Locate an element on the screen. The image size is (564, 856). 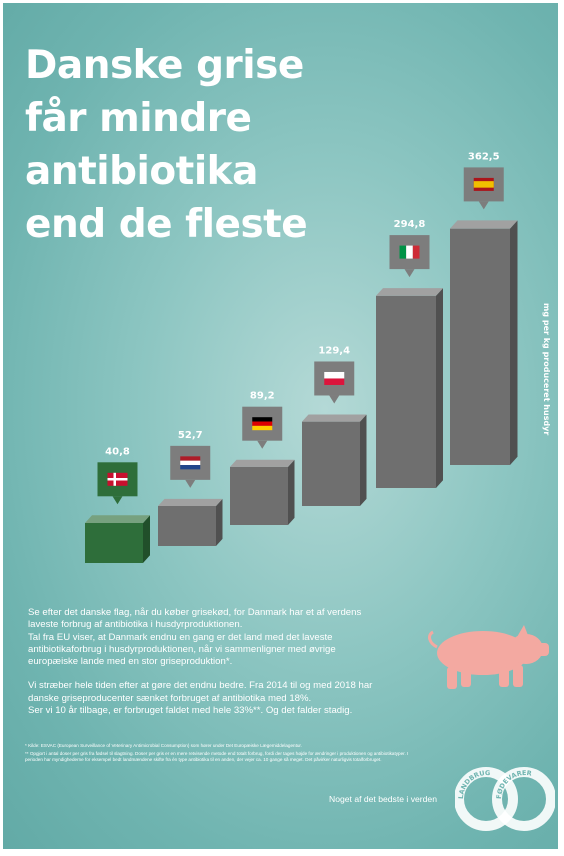
bar-group: 294,8 is located at coordinates (409, 353).